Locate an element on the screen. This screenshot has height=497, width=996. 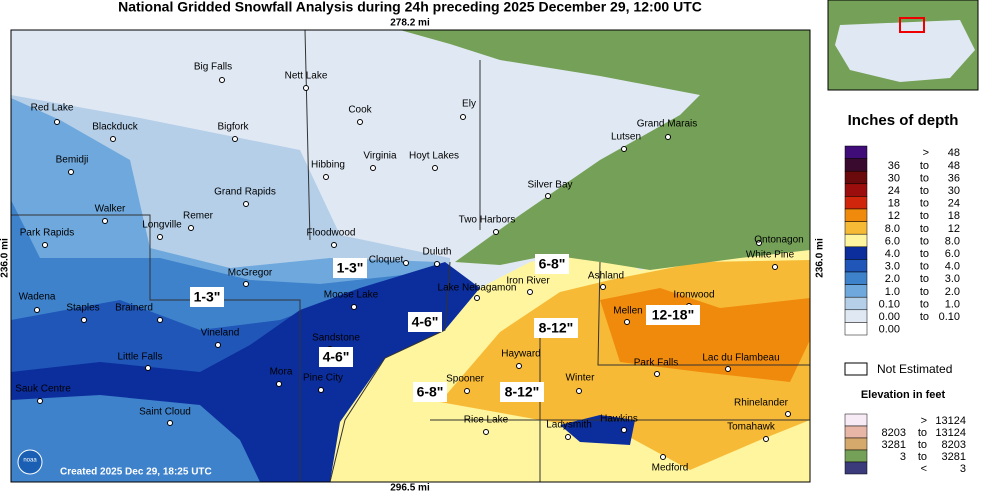
city-label: Hawkins is located at coordinates (619, 419).